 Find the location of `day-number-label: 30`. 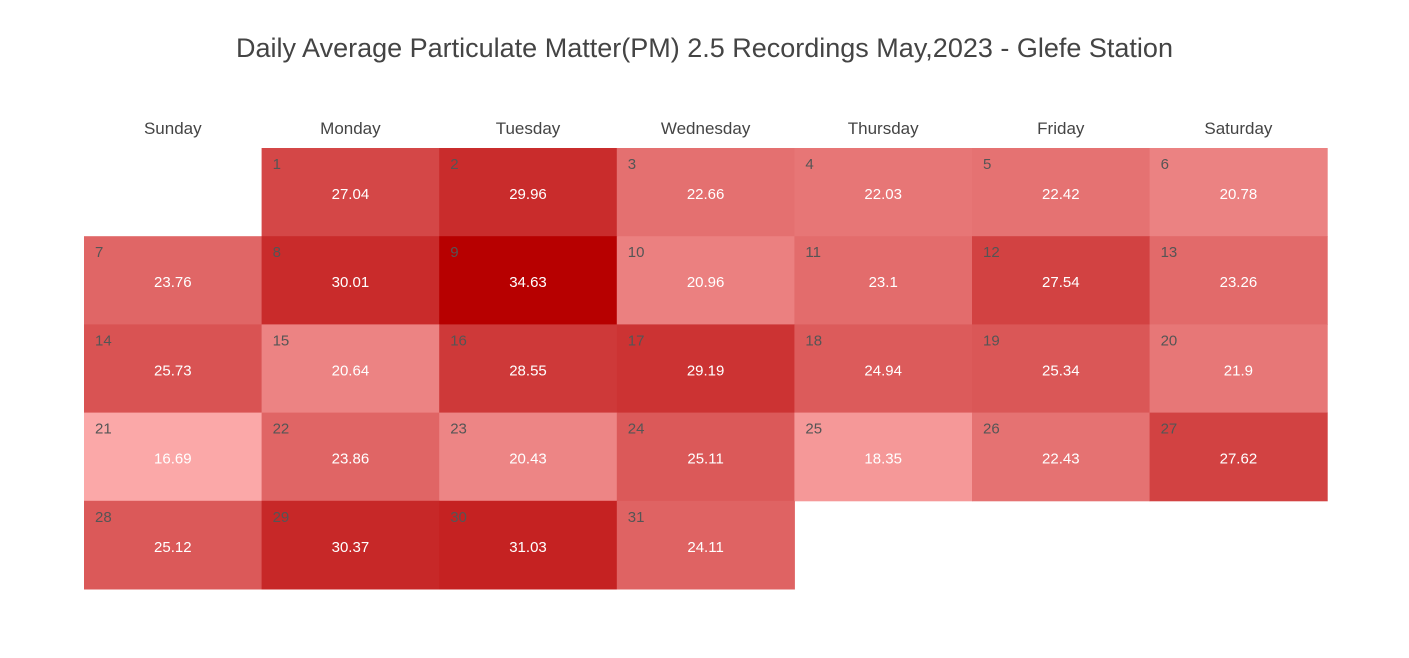

day-number-label: 30 is located at coordinates (458, 517).